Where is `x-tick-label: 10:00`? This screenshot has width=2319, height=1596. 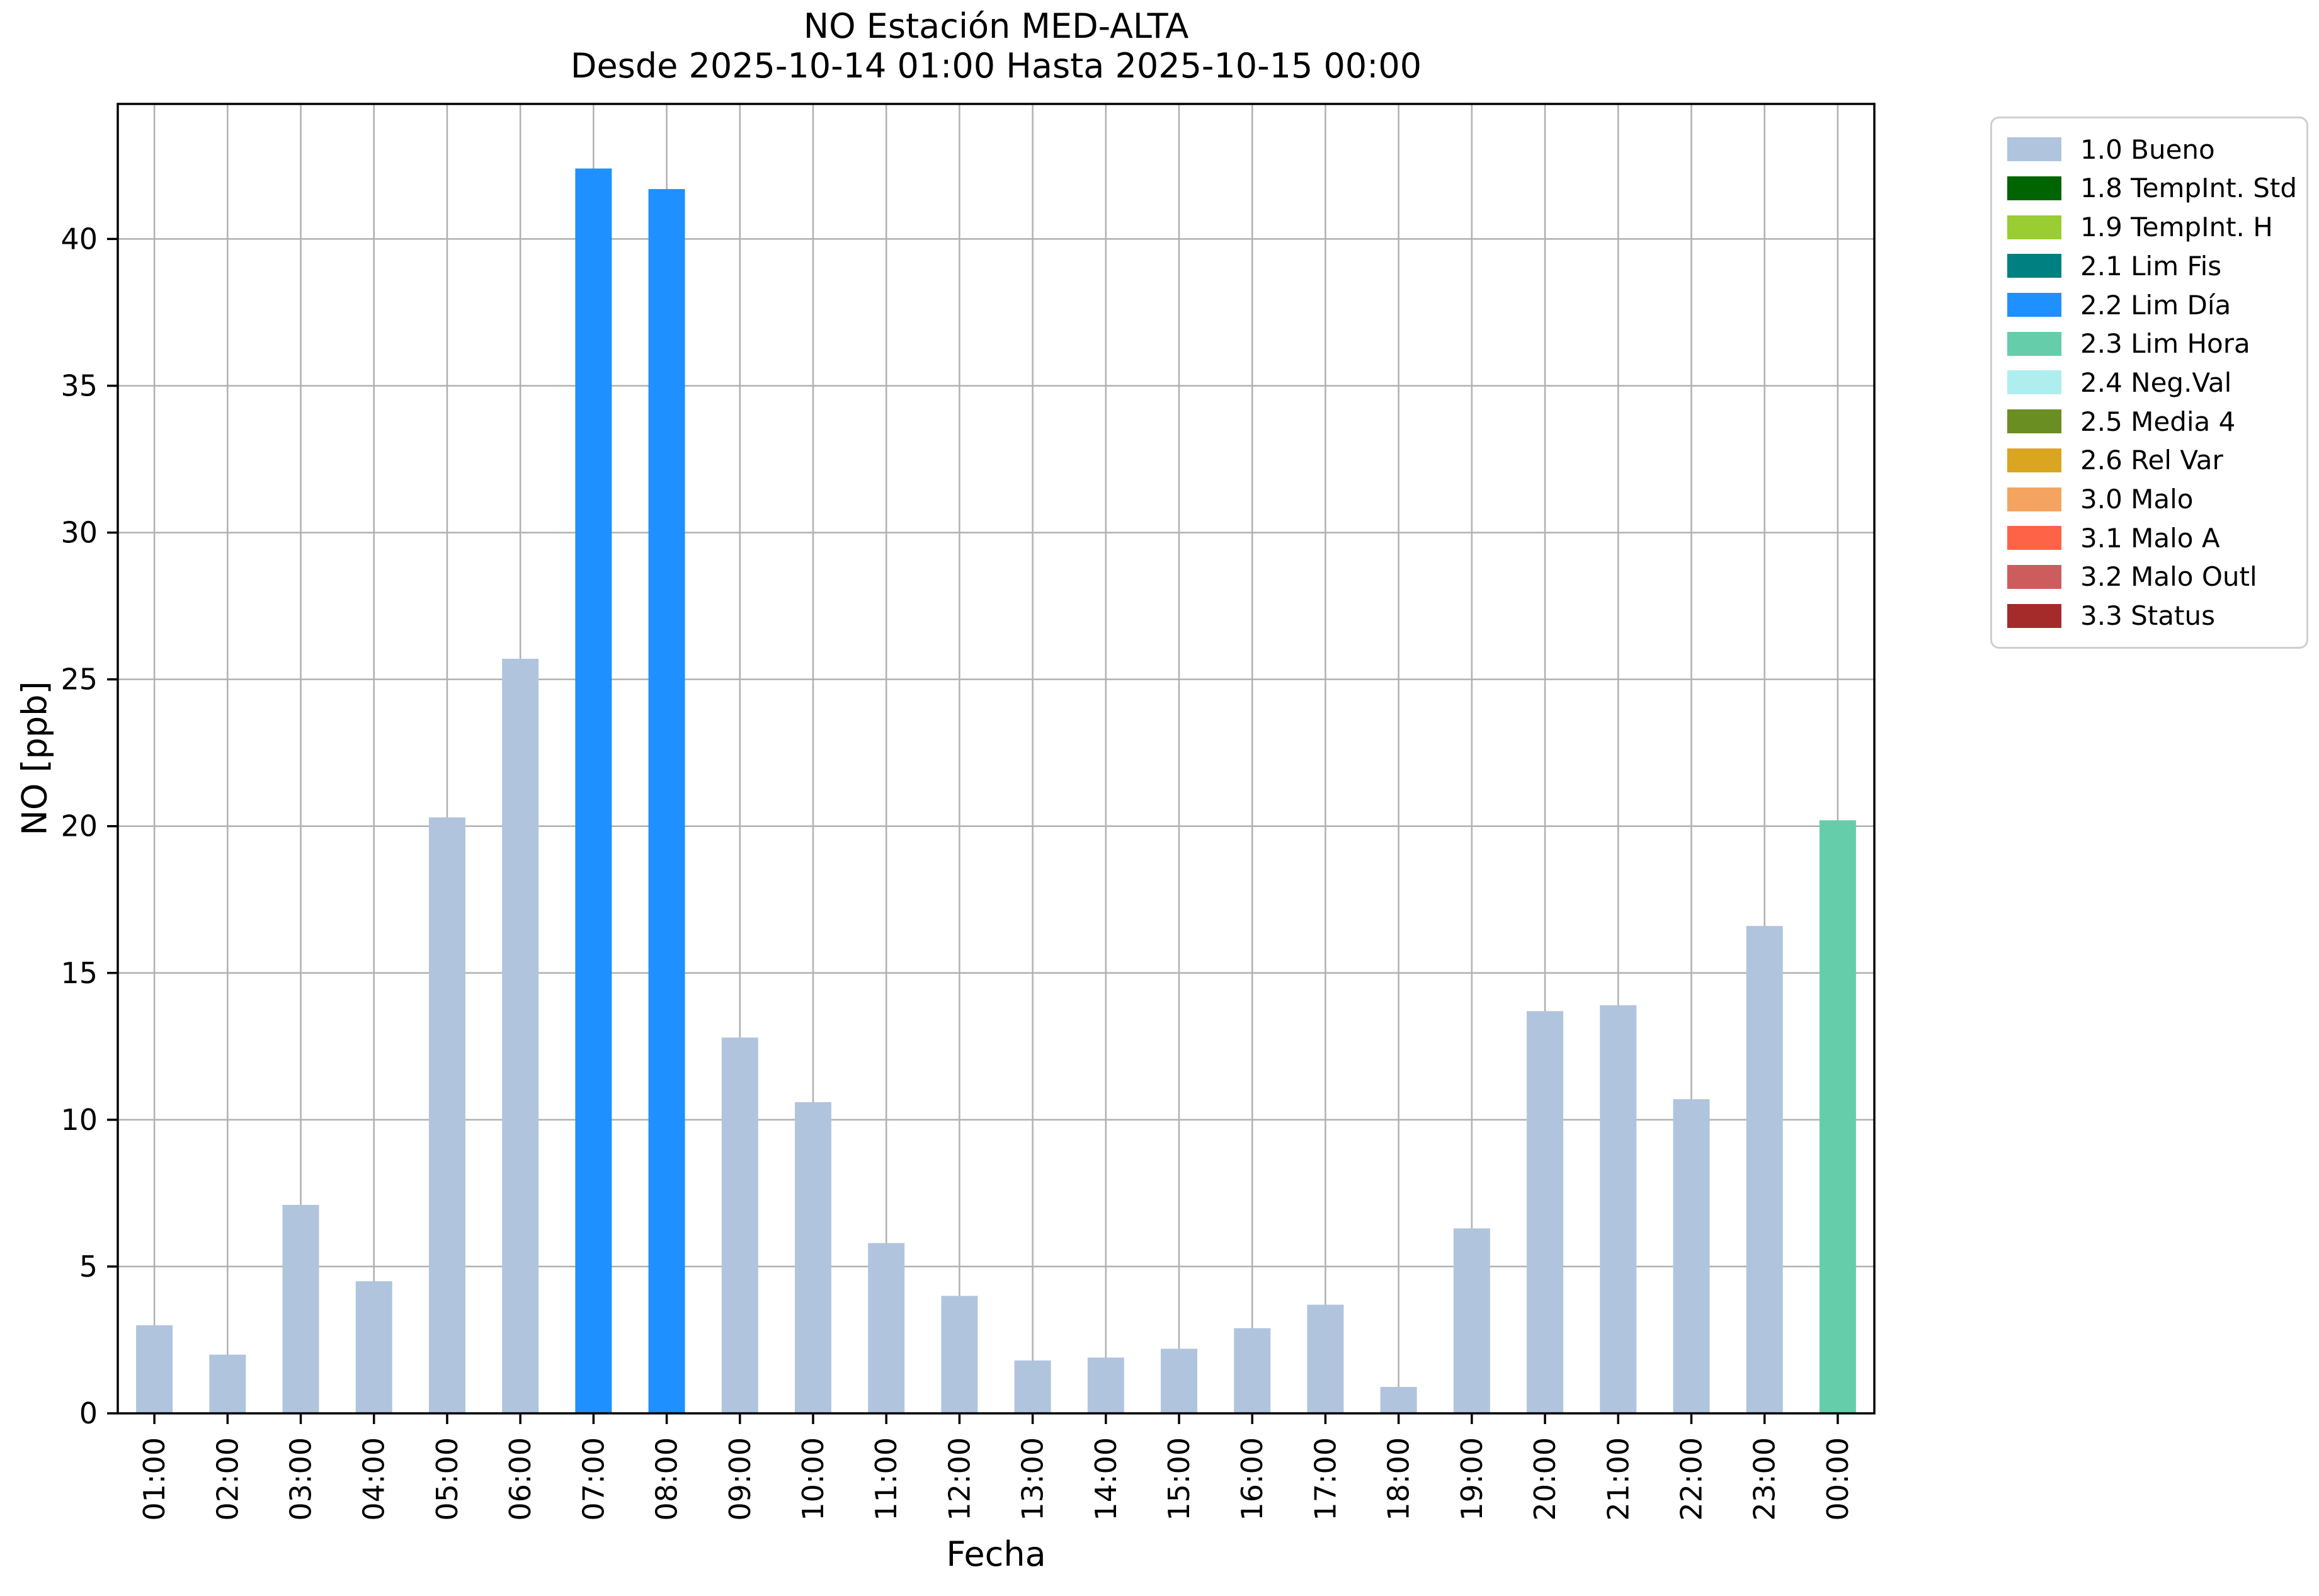 x-tick-label: 10:00 is located at coordinates (813, 1479).